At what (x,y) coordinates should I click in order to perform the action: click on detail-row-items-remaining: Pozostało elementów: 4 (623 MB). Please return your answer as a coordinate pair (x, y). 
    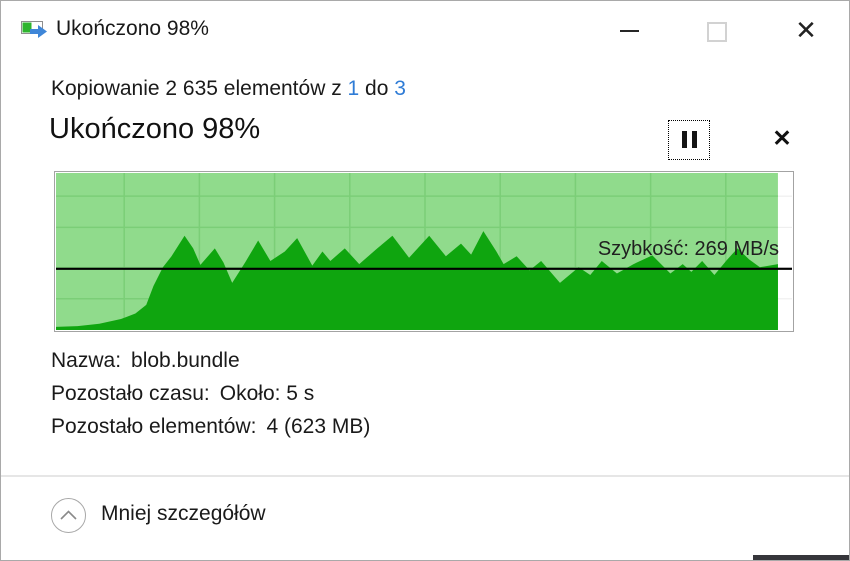
    Looking at the image, I should click on (210, 431).